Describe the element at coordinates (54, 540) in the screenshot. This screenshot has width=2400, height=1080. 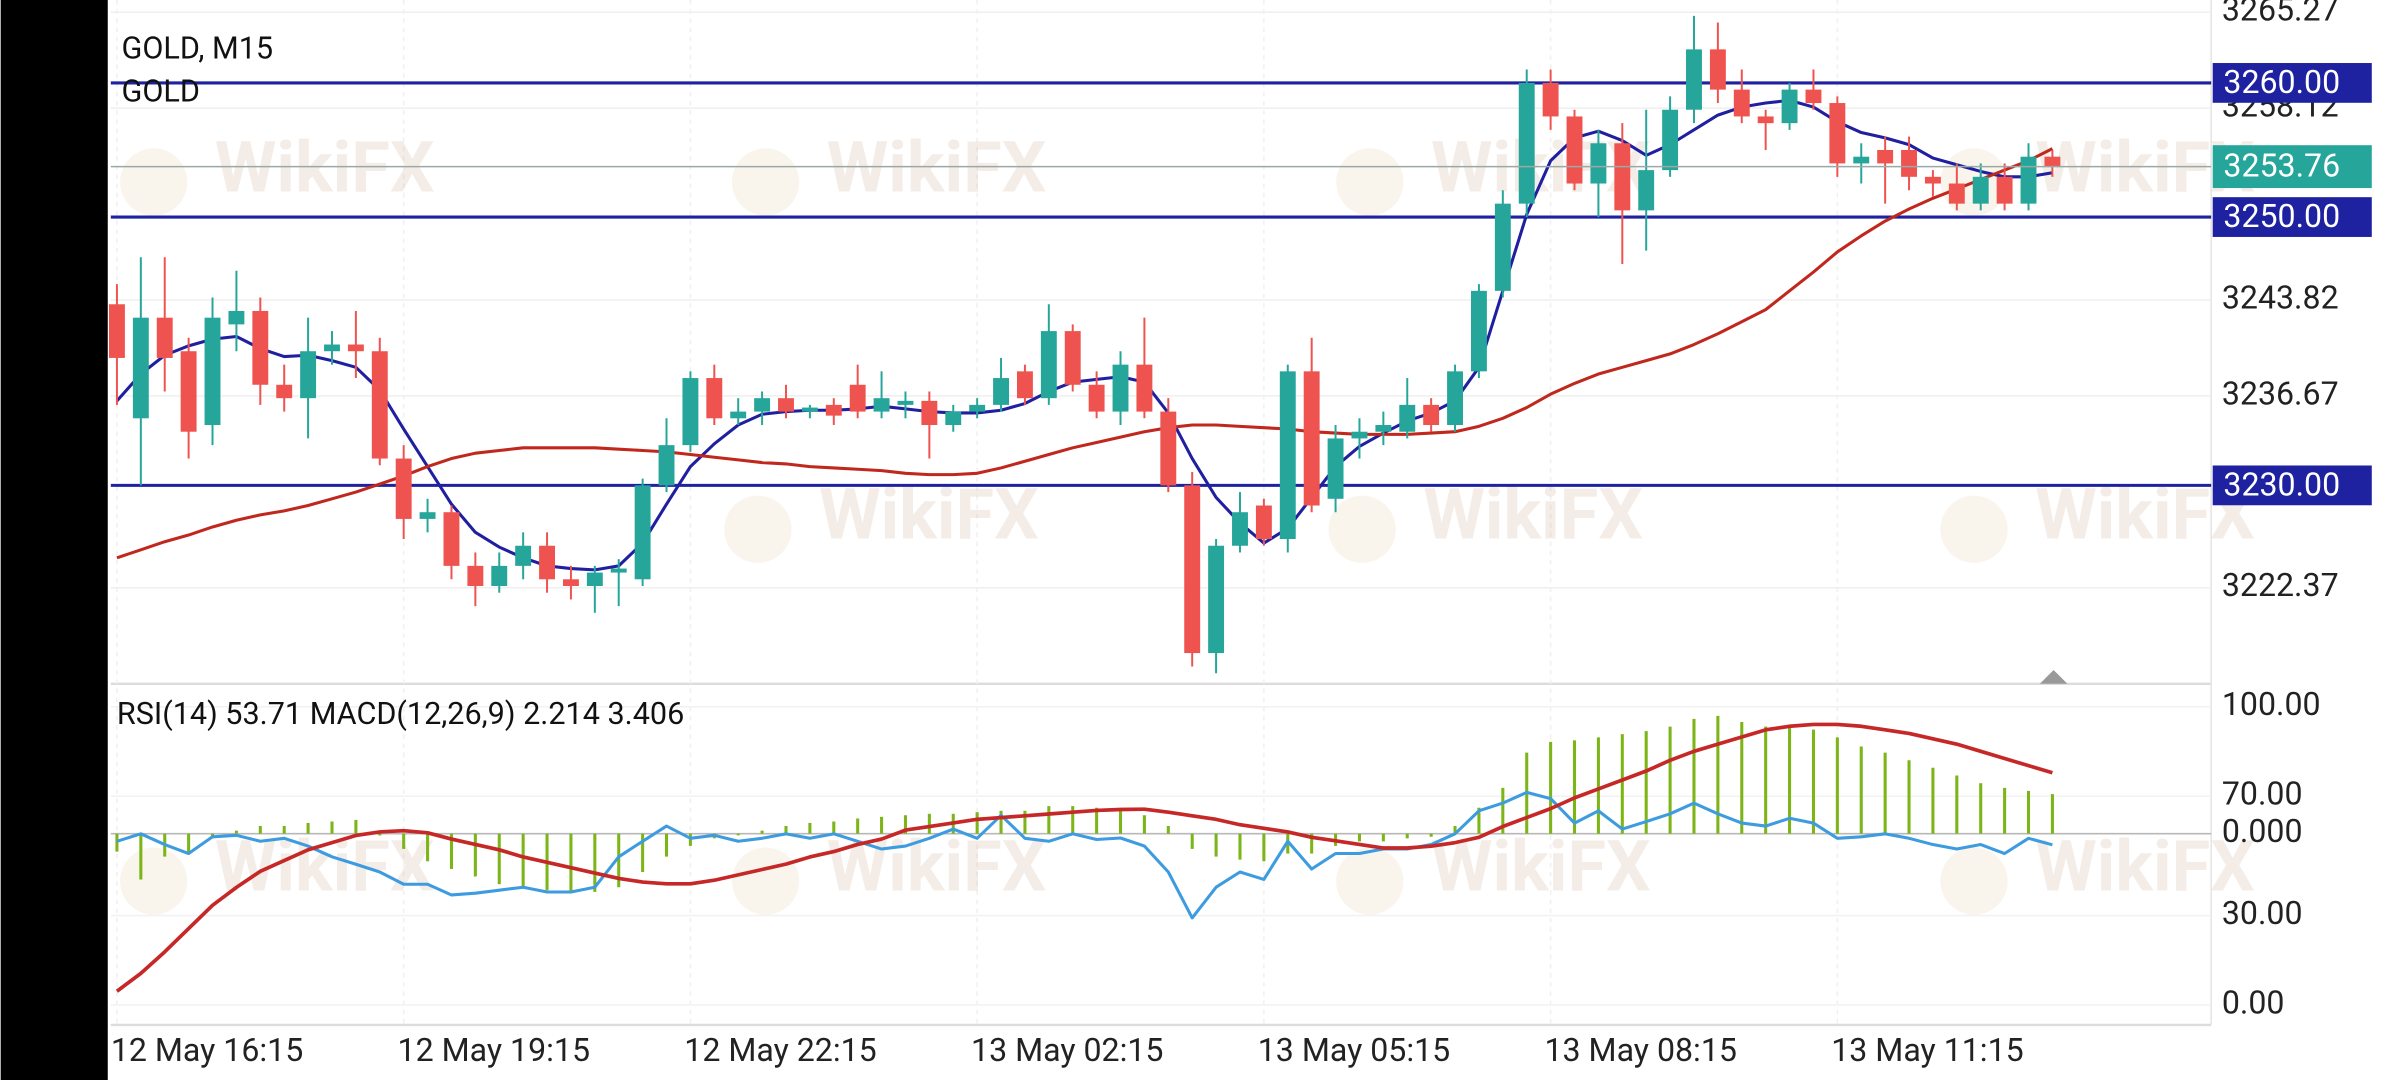
I see `screen-edge` at that location.